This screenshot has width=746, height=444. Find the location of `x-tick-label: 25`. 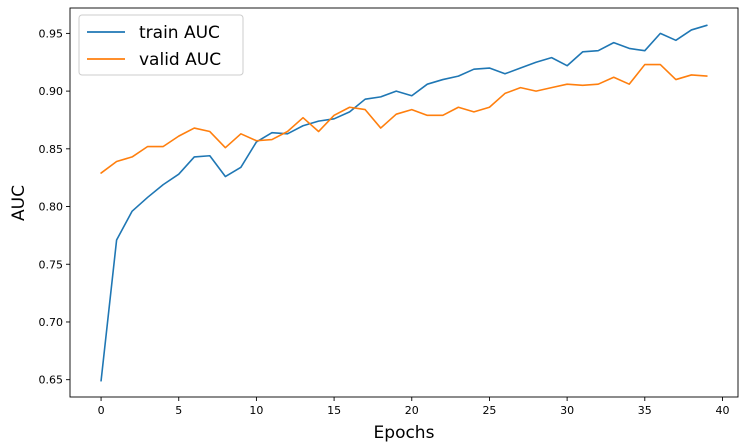

x-tick-label: 25 is located at coordinates (489, 410).